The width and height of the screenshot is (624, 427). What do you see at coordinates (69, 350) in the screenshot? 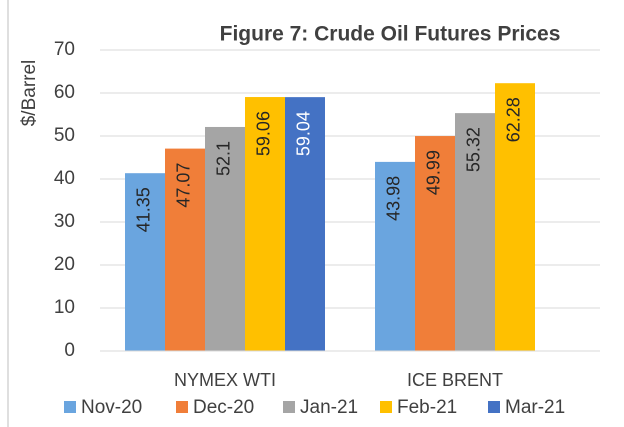
I see `y-tick-label: 0` at bounding box center [69, 350].